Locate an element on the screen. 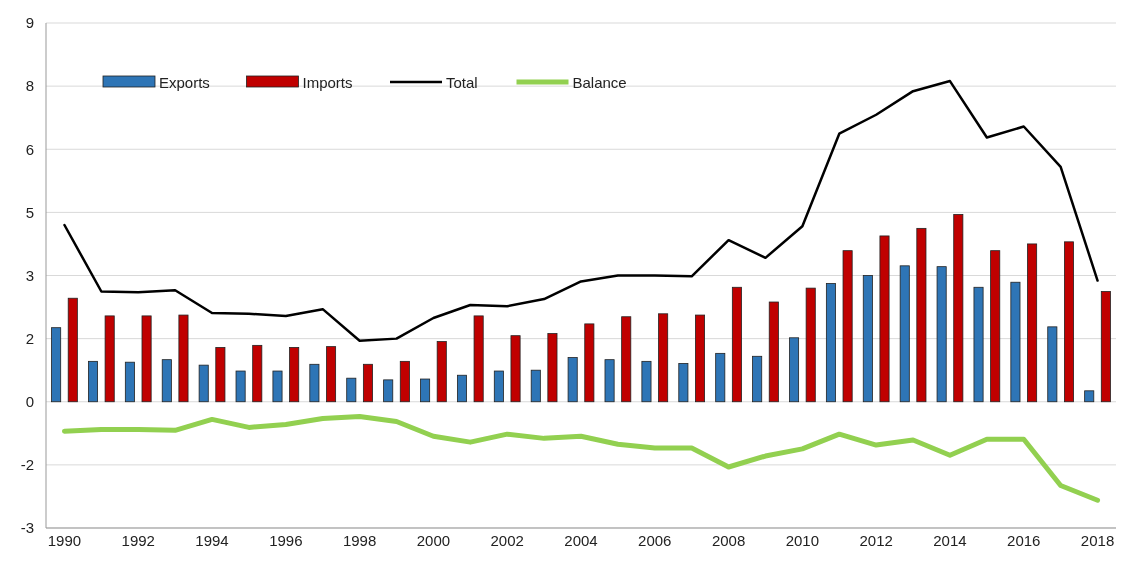 The height and width of the screenshot is (562, 1132). x-tick-label: 2010 is located at coordinates (802, 540).